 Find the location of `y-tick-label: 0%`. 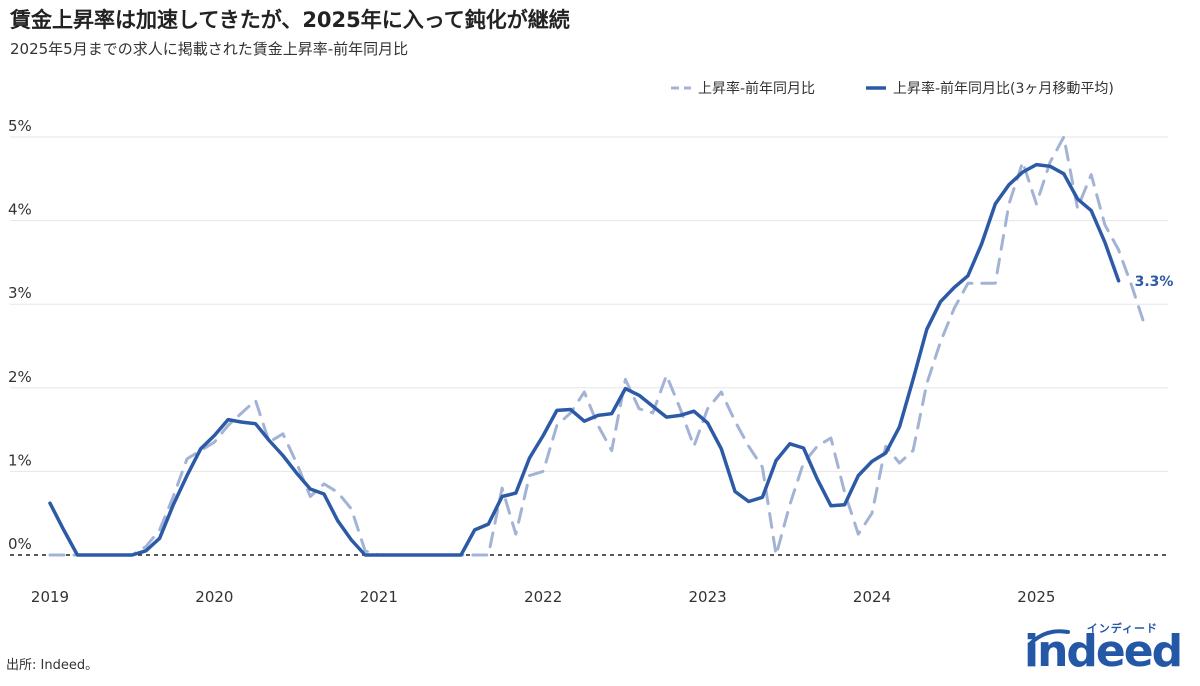

y-tick-label: 0% is located at coordinates (20, 544).